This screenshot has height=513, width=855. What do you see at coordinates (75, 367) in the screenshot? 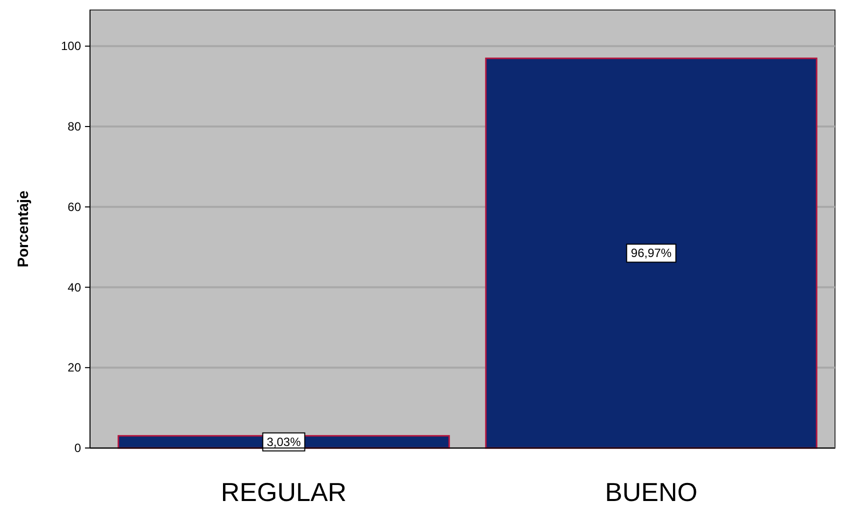
I see `y-tick-label: 20` at bounding box center [75, 367].